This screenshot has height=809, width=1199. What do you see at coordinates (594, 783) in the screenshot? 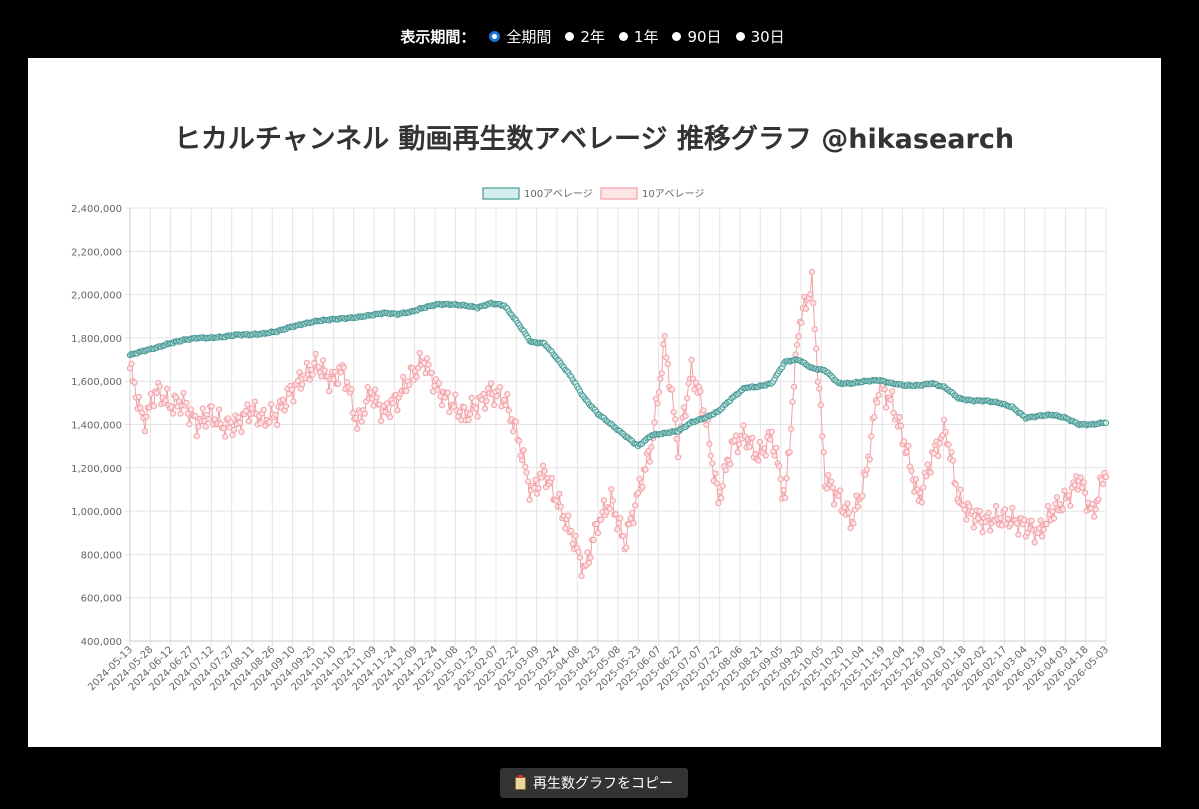
I see `copy-chart-button: 再生数グラフをコピー` at bounding box center [594, 783].